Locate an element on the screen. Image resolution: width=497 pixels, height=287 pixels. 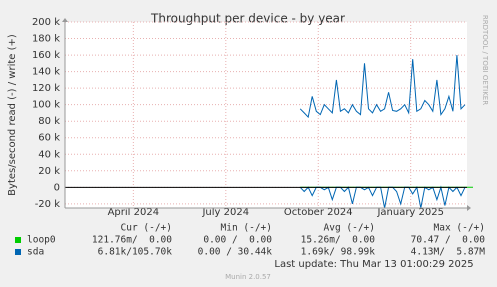
y-tick-label: 20 k is located at coordinates (49, 171).